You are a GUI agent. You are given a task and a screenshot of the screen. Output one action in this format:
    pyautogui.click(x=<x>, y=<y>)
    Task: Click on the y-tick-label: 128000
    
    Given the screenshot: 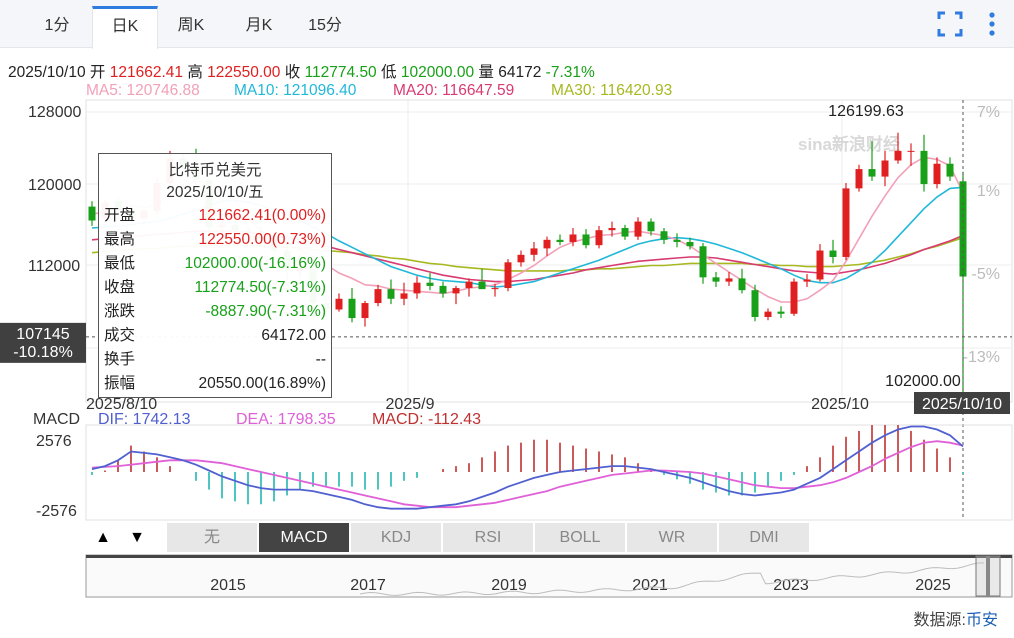 What is the action you would take?
    pyautogui.click(x=54, y=112)
    